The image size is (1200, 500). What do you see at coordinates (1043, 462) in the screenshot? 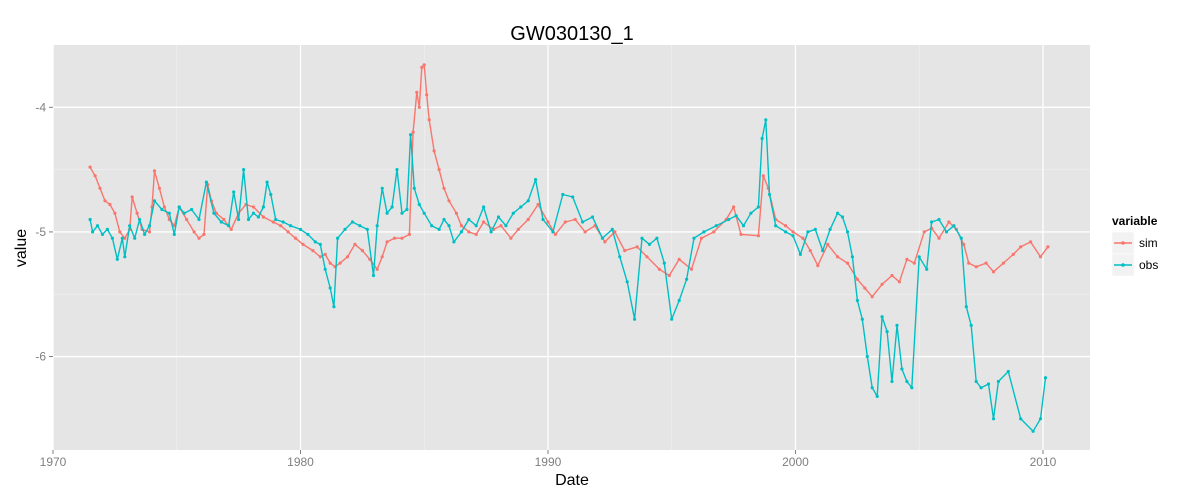
I see `x-tick-label: 2010` at bounding box center [1043, 462].